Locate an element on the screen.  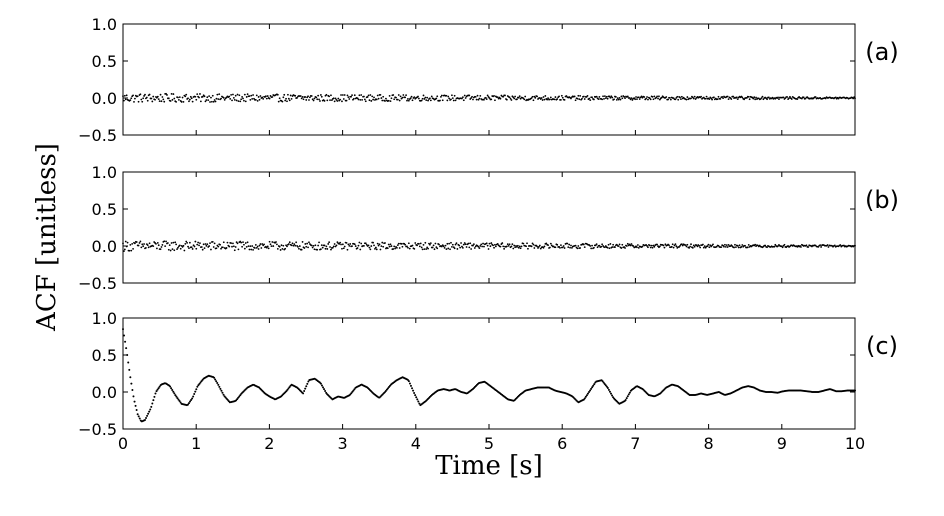
series-points is located at coordinates (489, 97).